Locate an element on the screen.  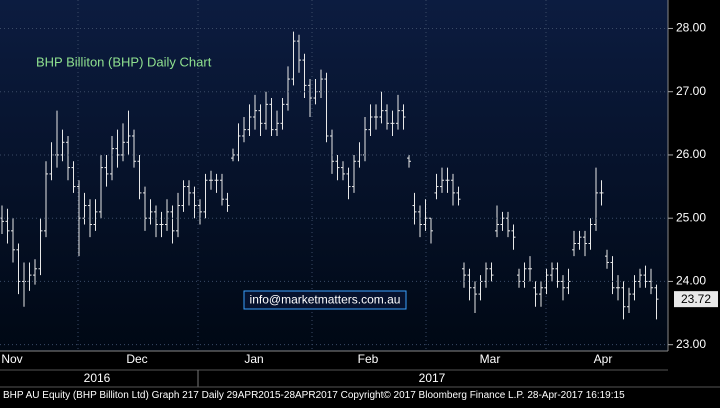
year-label: 2016 is located at coordinates (97, 378).